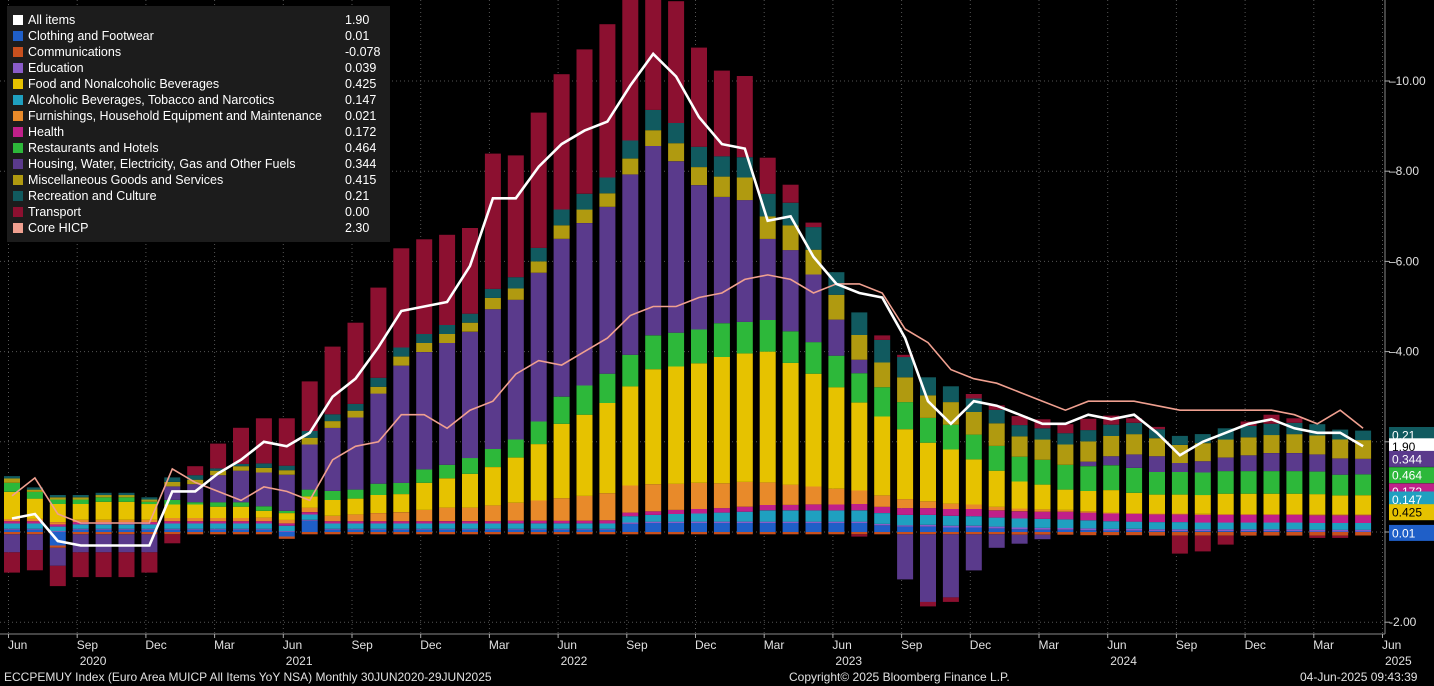 This screenshot has height=686, width=1434. I want to click on value-badge: 0.344, so click(1411, 458).